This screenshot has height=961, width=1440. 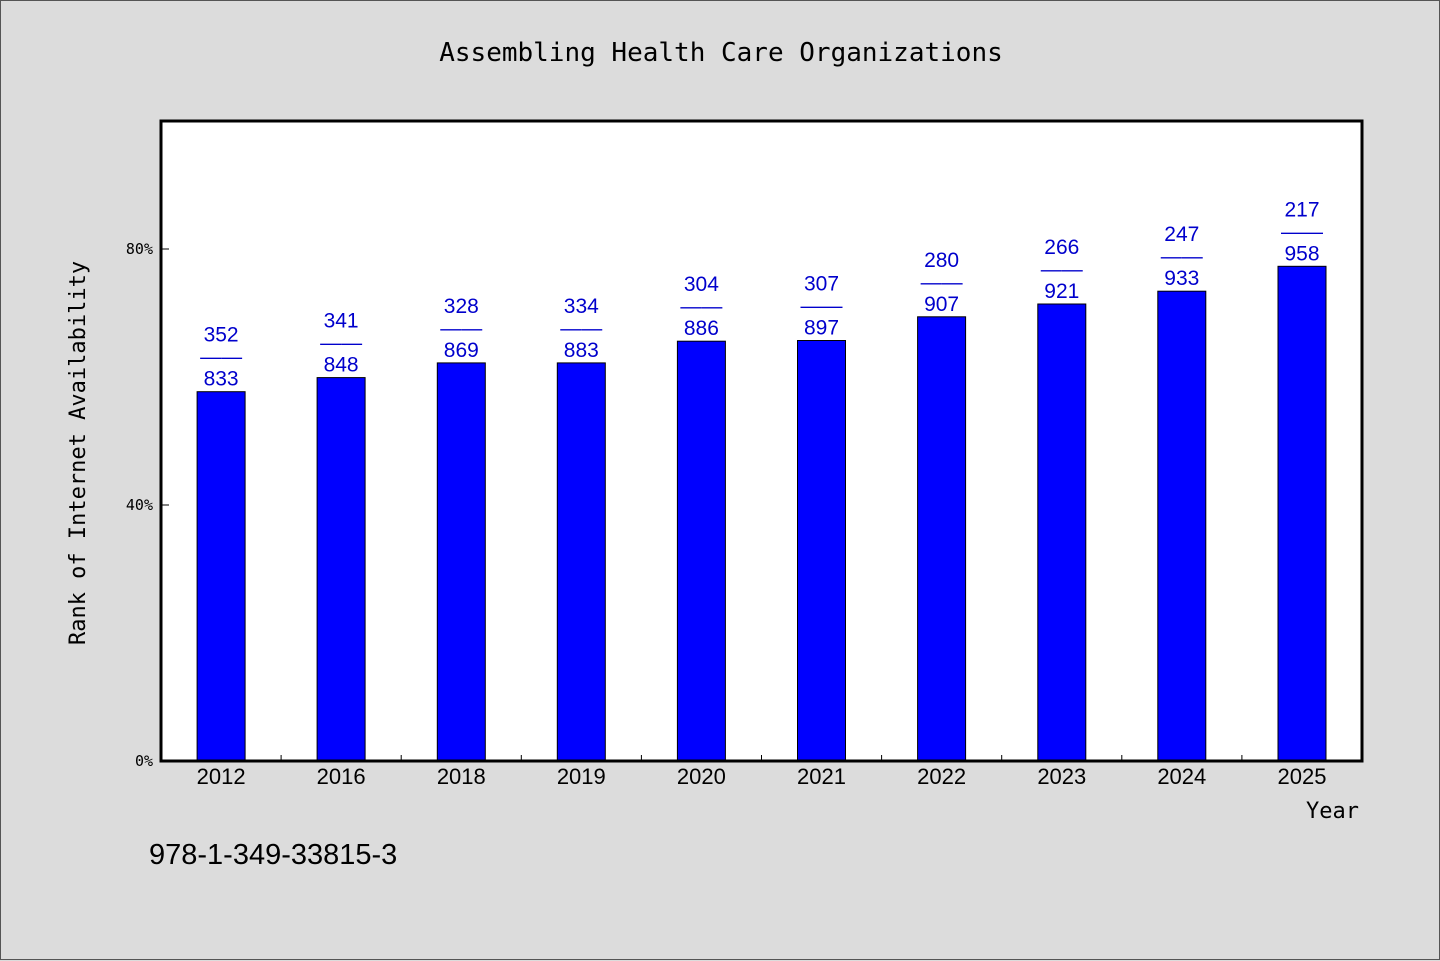 What do you see at coordinates (221, 576) in the screenshot?
I see `bar-2012` at bounding box center [221, 576].